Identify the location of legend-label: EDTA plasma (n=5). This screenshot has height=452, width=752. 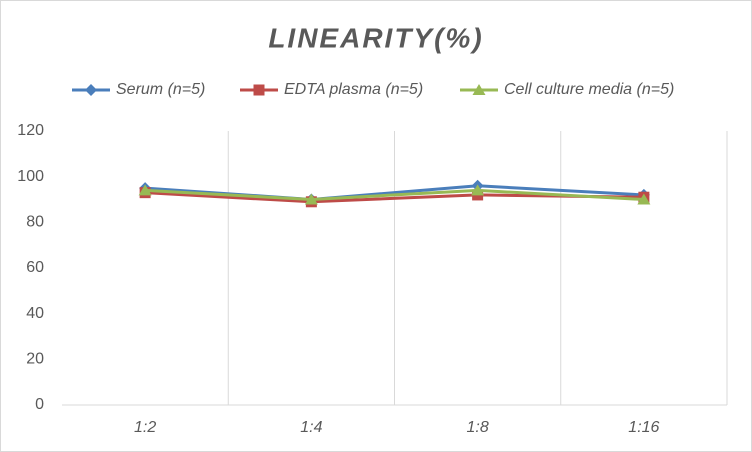
(353, 89).